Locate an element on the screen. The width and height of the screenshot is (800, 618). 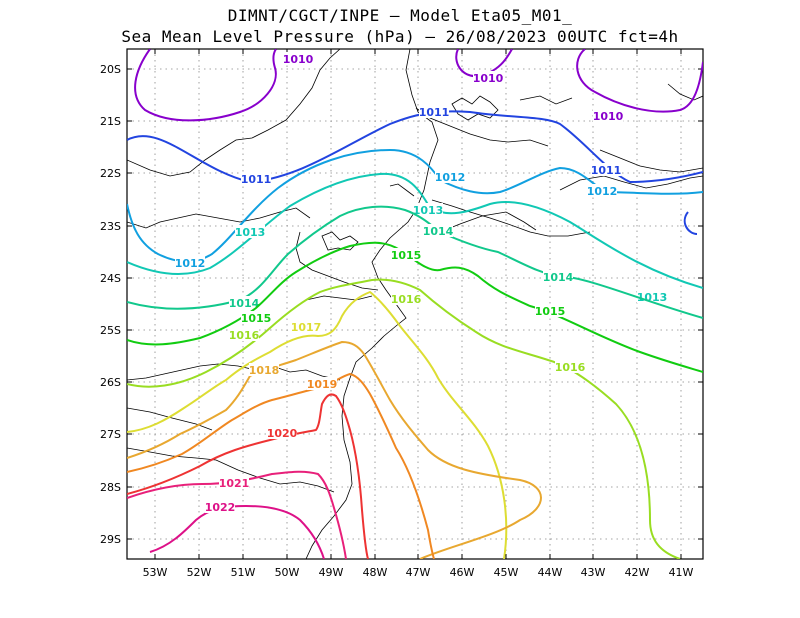
isobar-label: 1020 is located at coordinates (282, 433).